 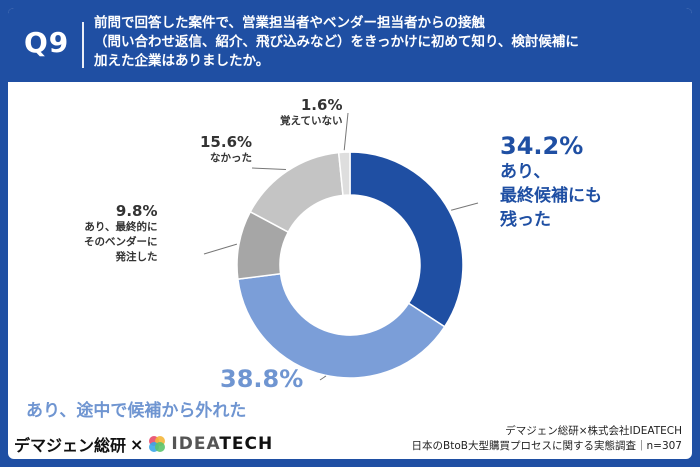 I want to click on brand-demagen: デマジェン総研, so click(x=70, y=445).